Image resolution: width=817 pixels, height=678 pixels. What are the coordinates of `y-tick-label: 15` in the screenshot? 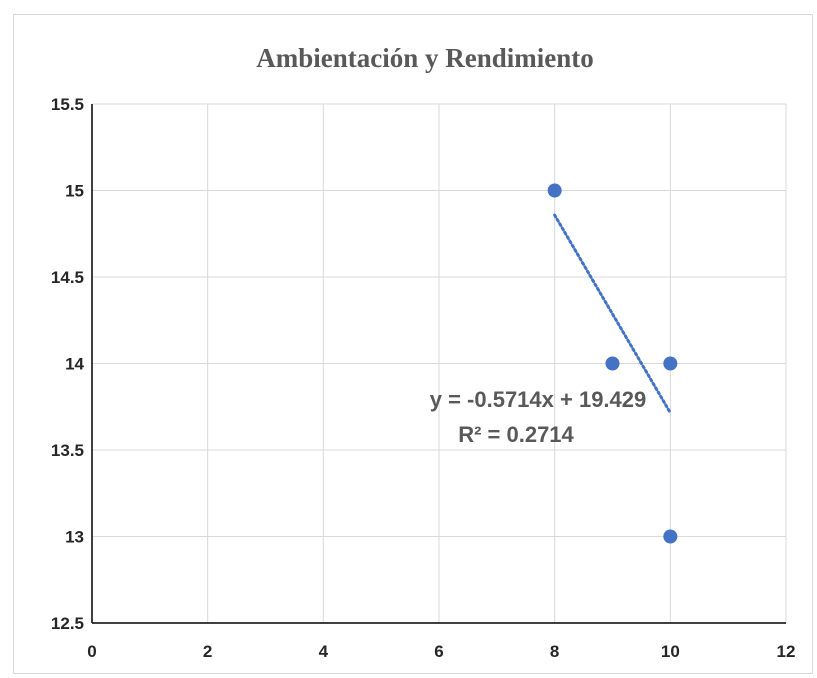 It's located at (74, 191).